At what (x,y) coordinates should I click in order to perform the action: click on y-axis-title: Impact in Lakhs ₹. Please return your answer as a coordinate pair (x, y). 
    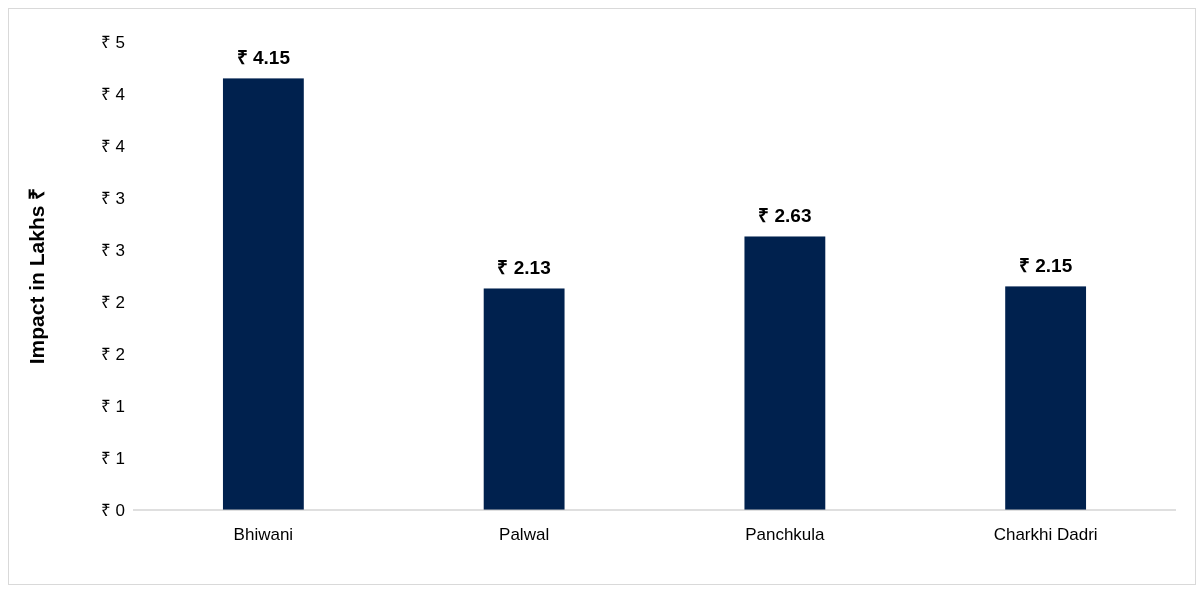
    Looking at the image, I should click on (36, 276).